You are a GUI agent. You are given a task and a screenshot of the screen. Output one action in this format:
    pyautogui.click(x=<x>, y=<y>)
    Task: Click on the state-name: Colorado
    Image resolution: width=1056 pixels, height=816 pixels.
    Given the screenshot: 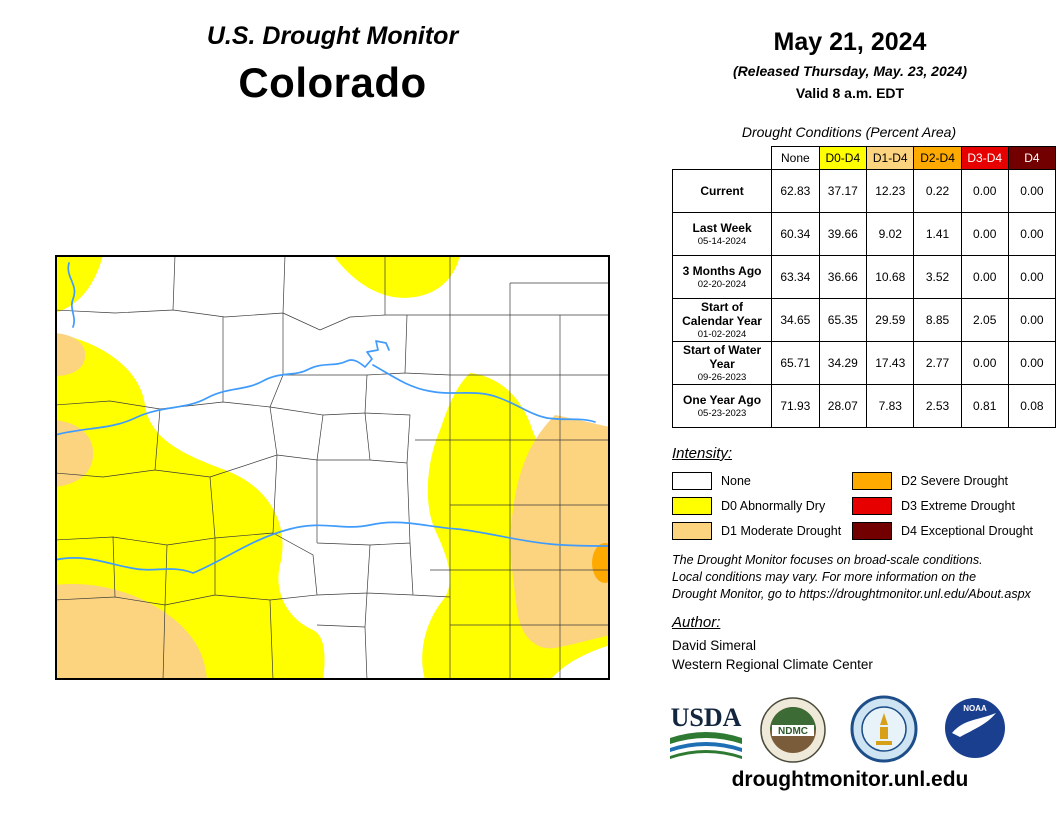 What is the action you would take?
    pyautogui.click(x=332, y=82)
    